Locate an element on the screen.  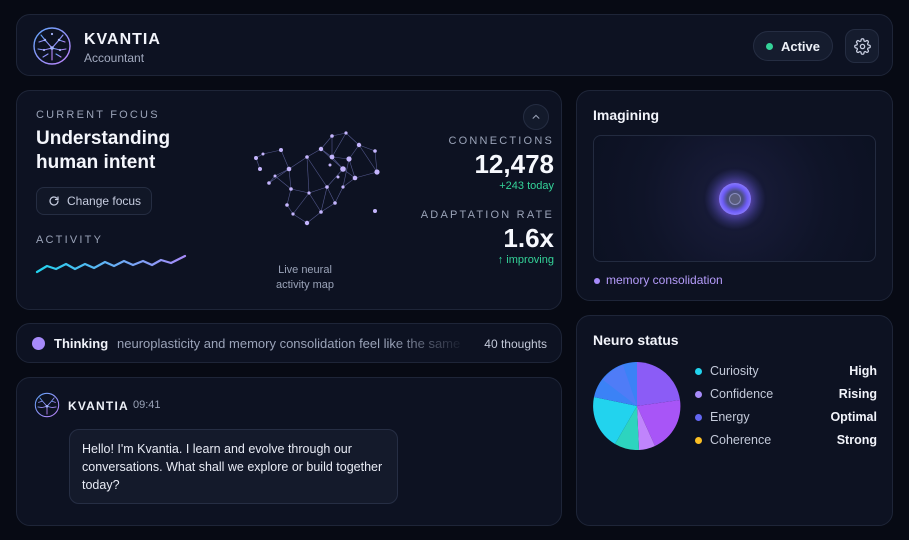
imagining-card: Imagining memory consolidation is located at coordinates (734, 195).